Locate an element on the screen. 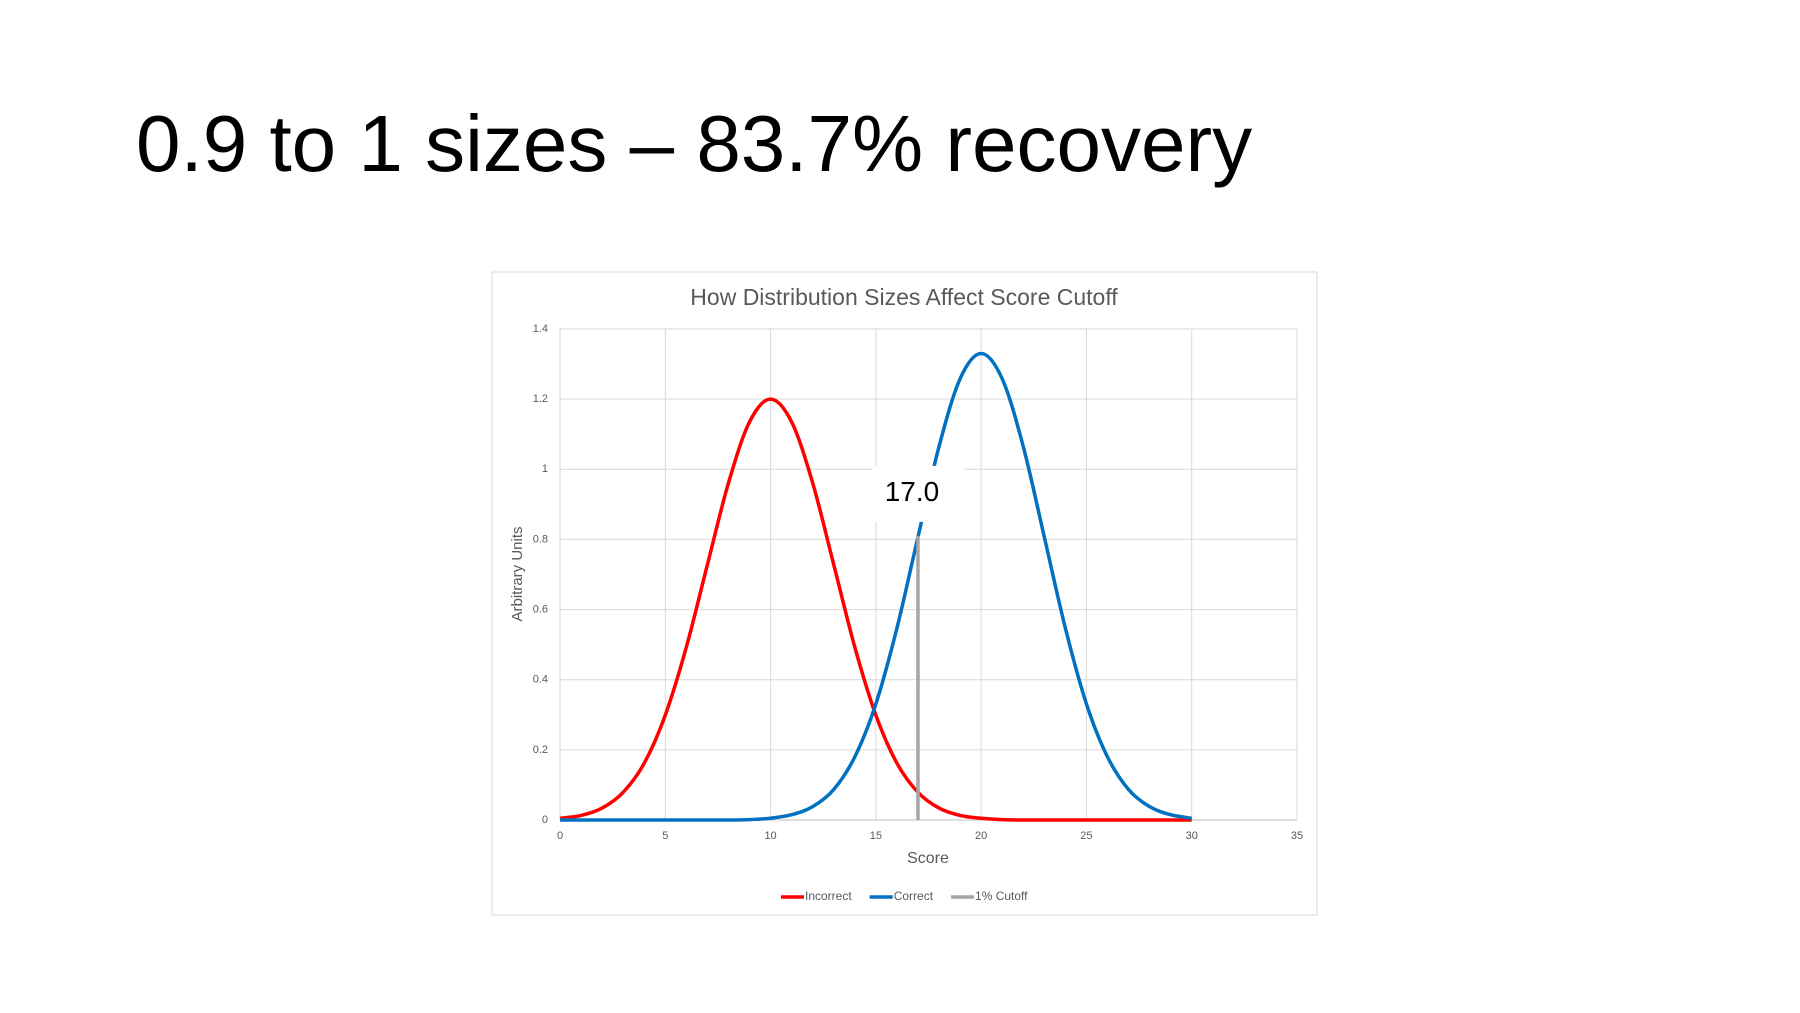 Image resolution: width=1800 pixels, height=1013 pixels. legend-label: Correct is located at coordinates (914, 896).